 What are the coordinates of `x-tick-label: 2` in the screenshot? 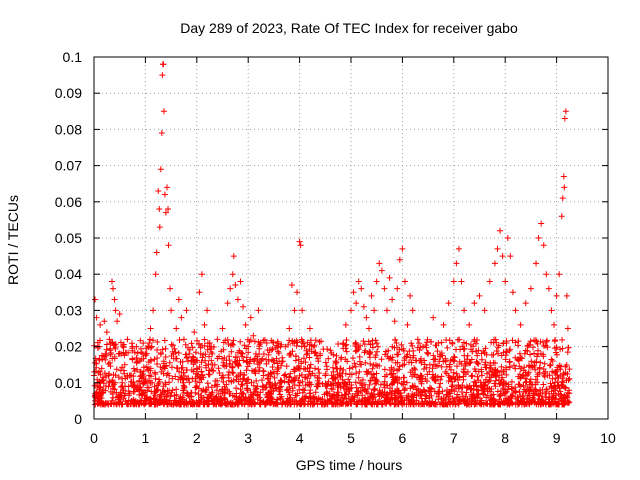 It's located at (197, 438).